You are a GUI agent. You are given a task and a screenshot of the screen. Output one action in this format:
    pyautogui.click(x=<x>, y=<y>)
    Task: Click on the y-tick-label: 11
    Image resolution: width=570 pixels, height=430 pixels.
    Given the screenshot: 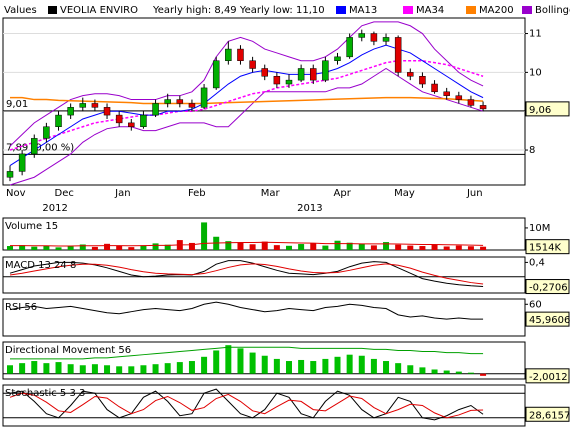 What is the action you would take?
    pyautogui.click(x=535, y=34)
    